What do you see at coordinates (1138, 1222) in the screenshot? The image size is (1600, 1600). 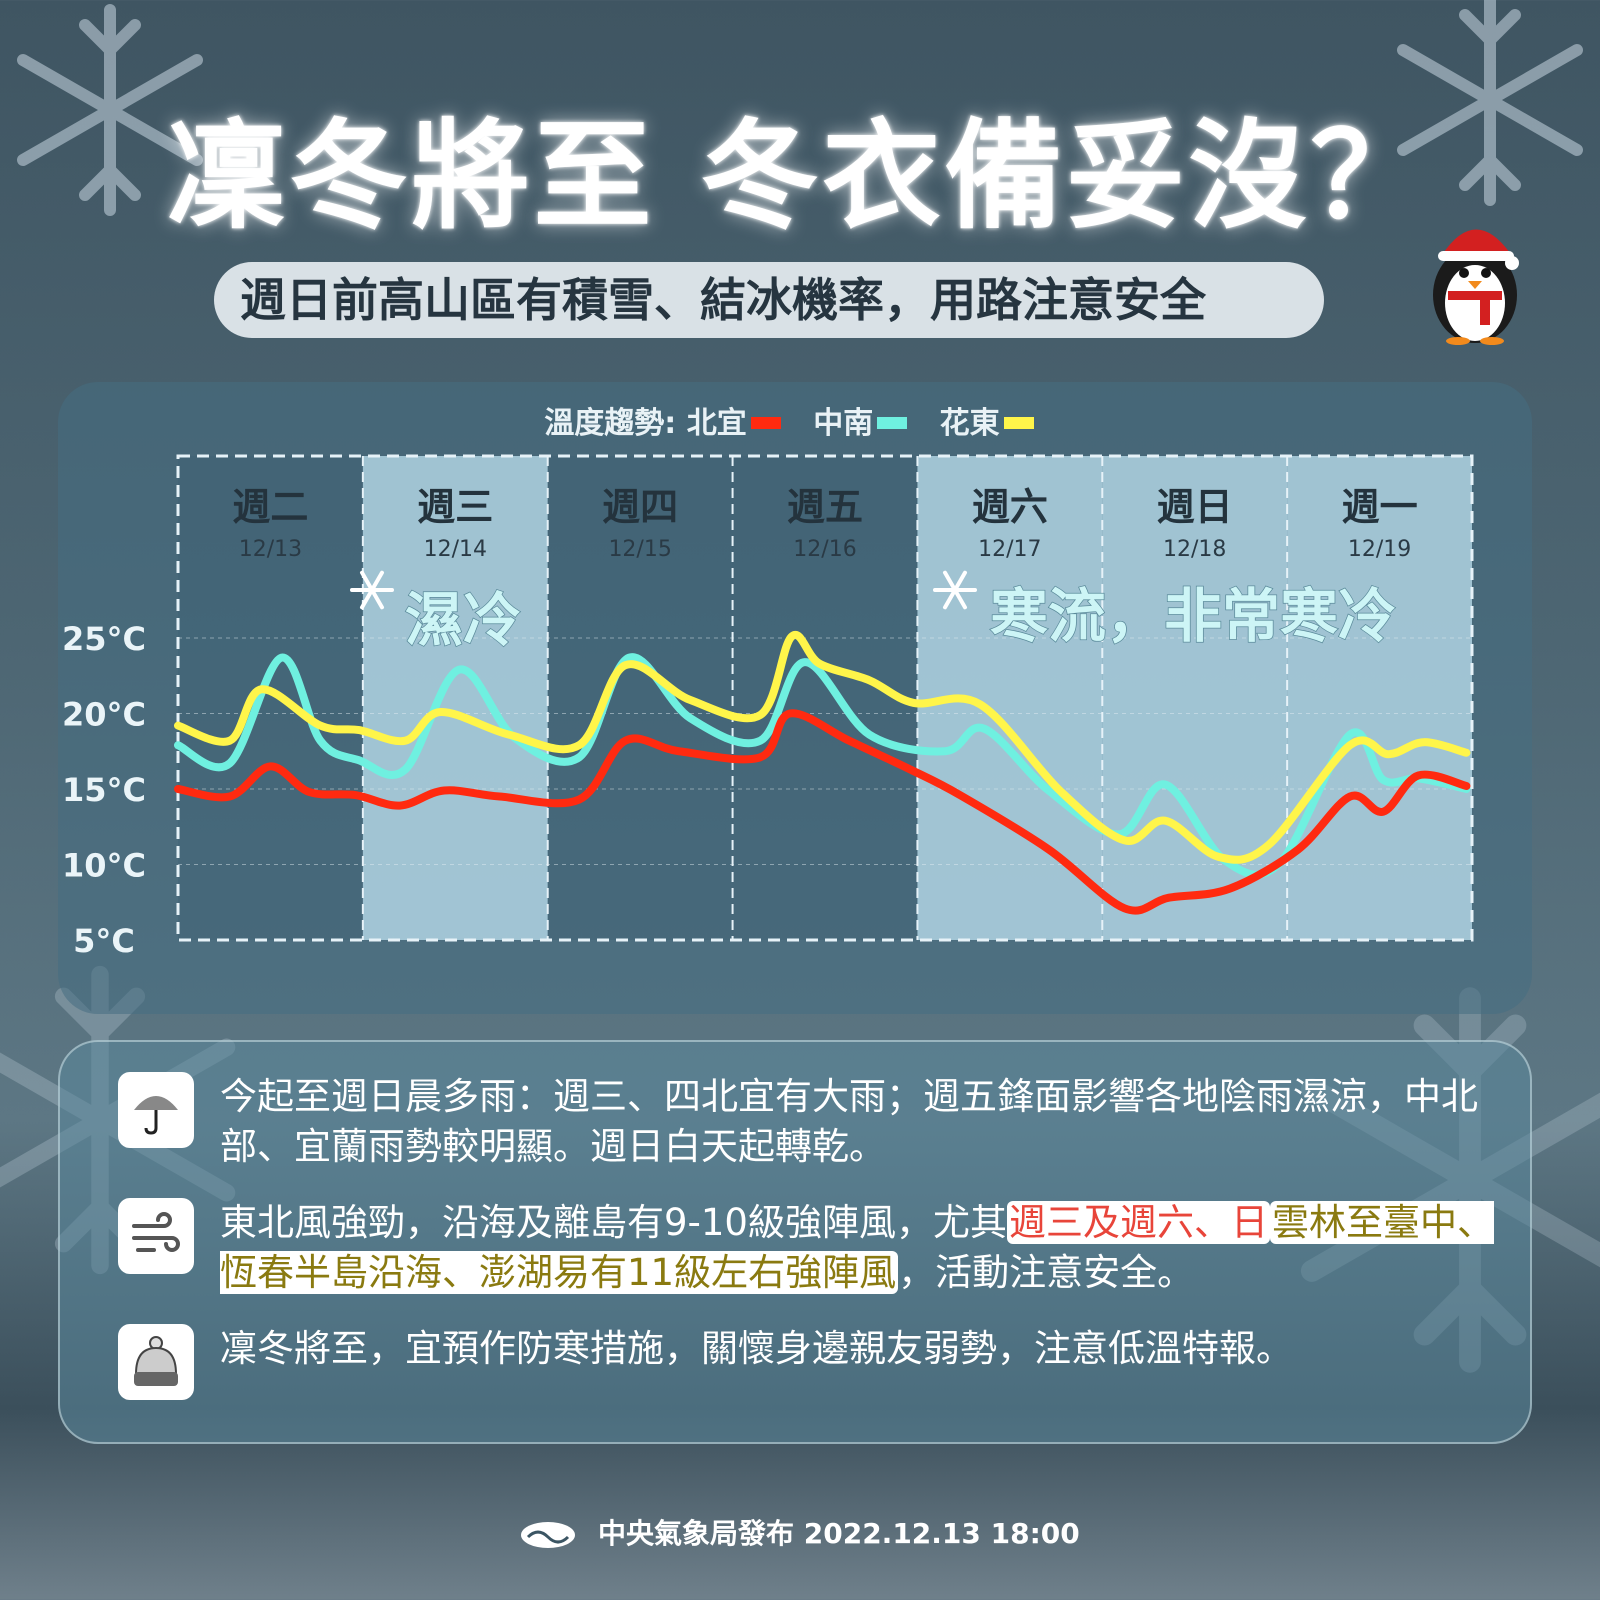 I see `info-text-part: 週三及週六、日` at bounding box center [1138, 1222].